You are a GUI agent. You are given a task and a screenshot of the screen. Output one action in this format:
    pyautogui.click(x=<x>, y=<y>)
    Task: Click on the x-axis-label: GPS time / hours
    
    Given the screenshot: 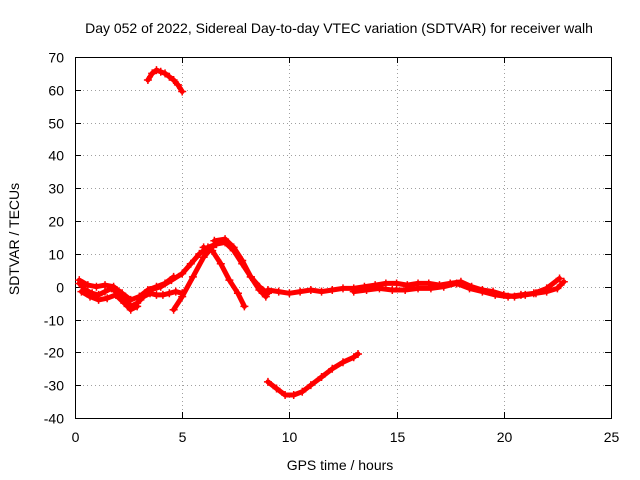 What is the action you would take?
    pyautogui.click(x=340, y=465)
    